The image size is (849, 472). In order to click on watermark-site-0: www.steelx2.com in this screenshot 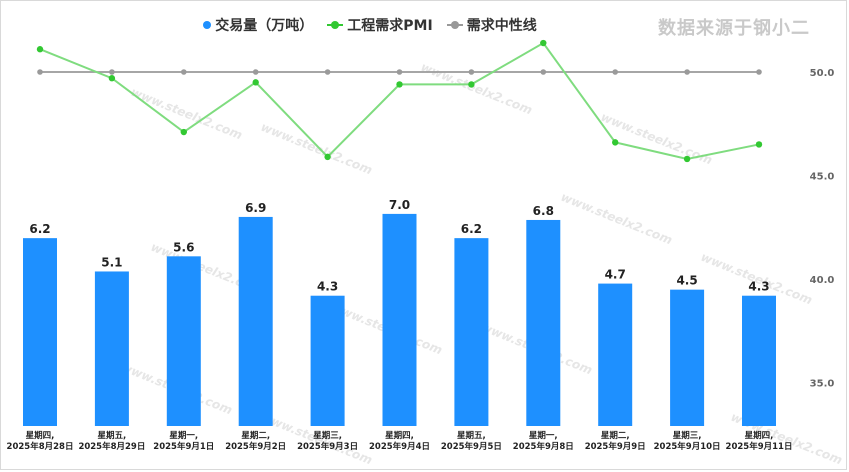, I will do `click(186, 113)`.